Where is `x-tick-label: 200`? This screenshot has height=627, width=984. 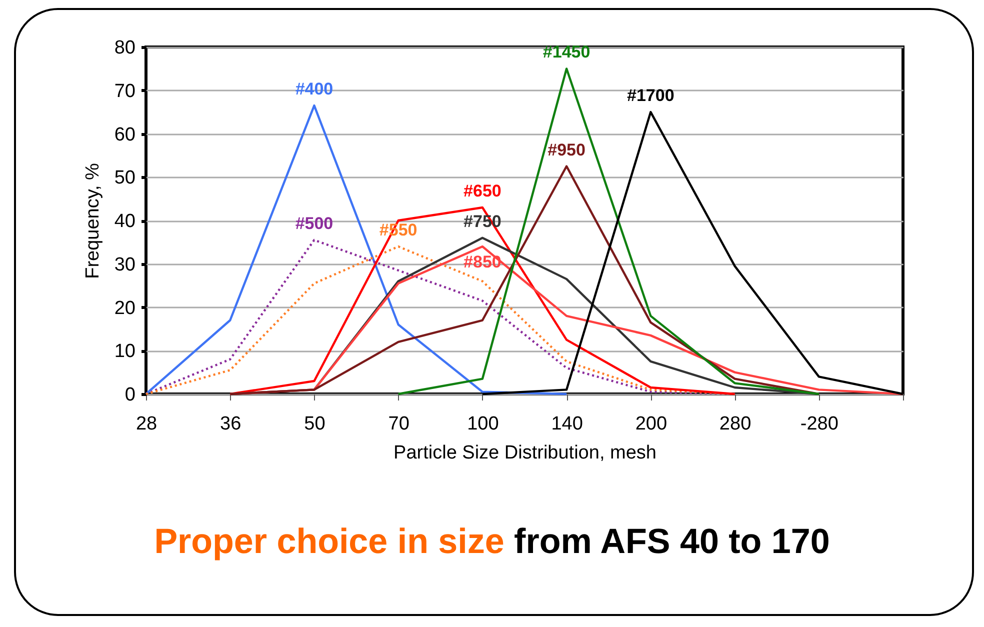 x-tick-label: 200 is located at coordinates (651, 424).